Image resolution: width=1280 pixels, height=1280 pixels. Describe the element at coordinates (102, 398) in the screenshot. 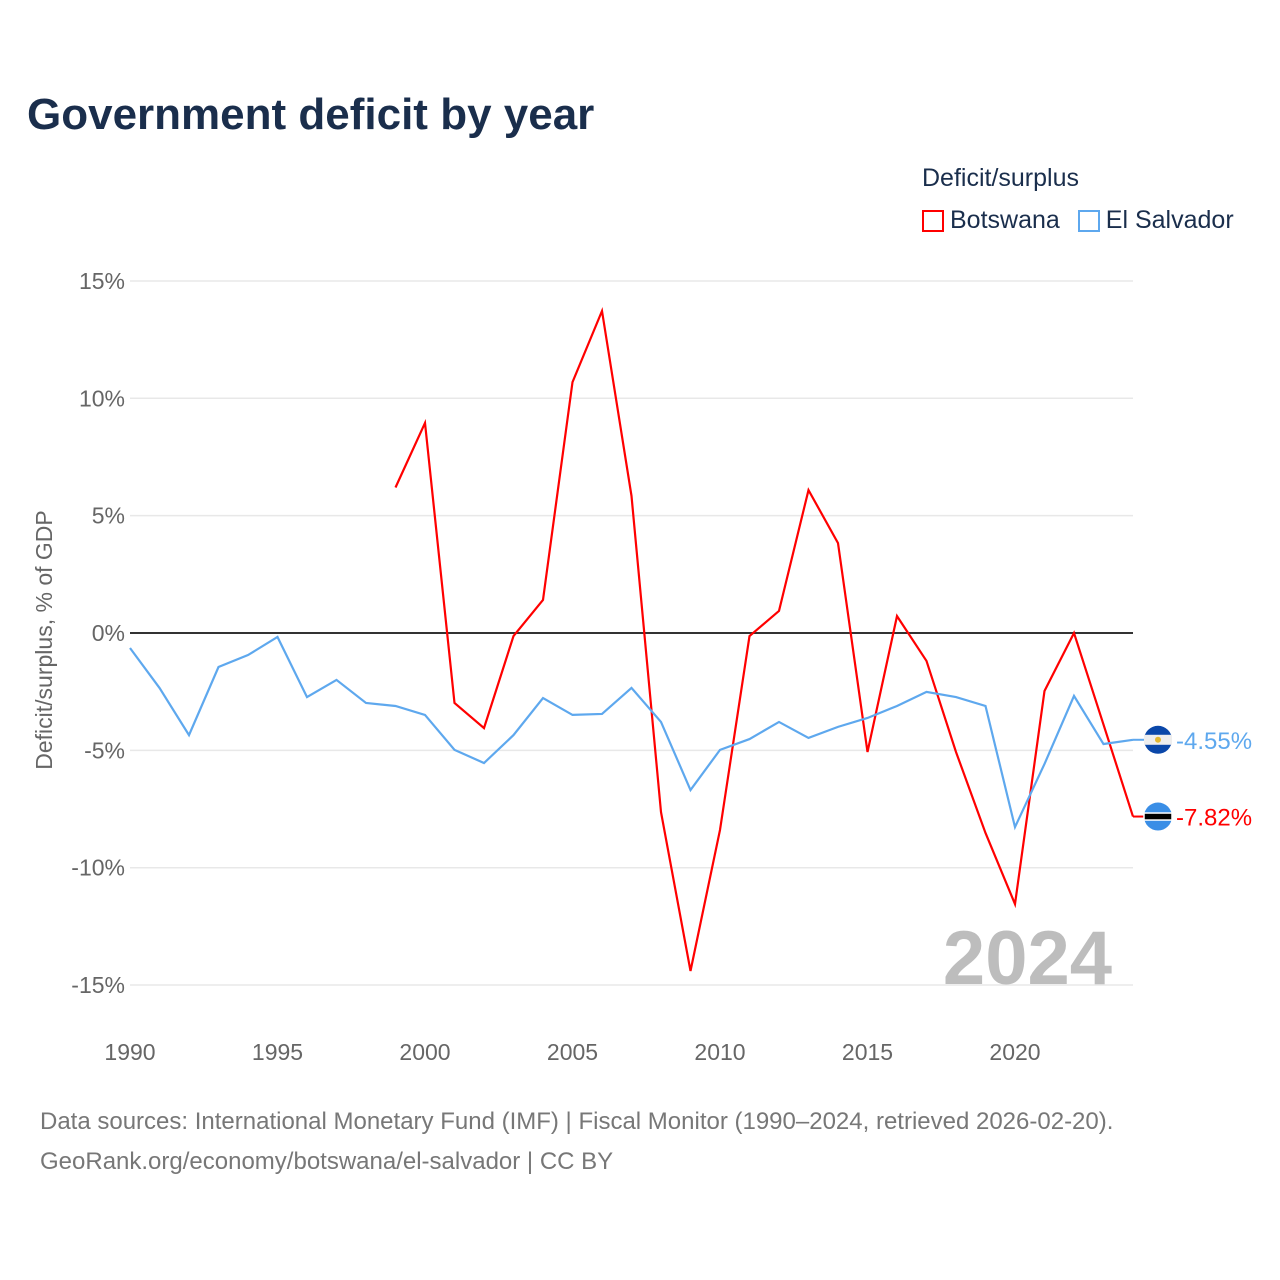

I see `y-tick-label: 10%` at that location.